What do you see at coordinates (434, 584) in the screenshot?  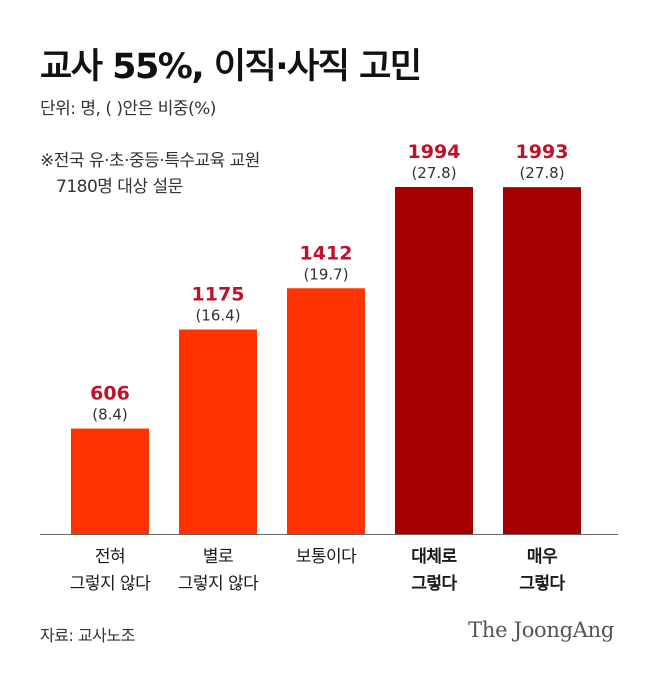 I see `category-label-4-2: 그렇다` at bounding box center [434, 584].